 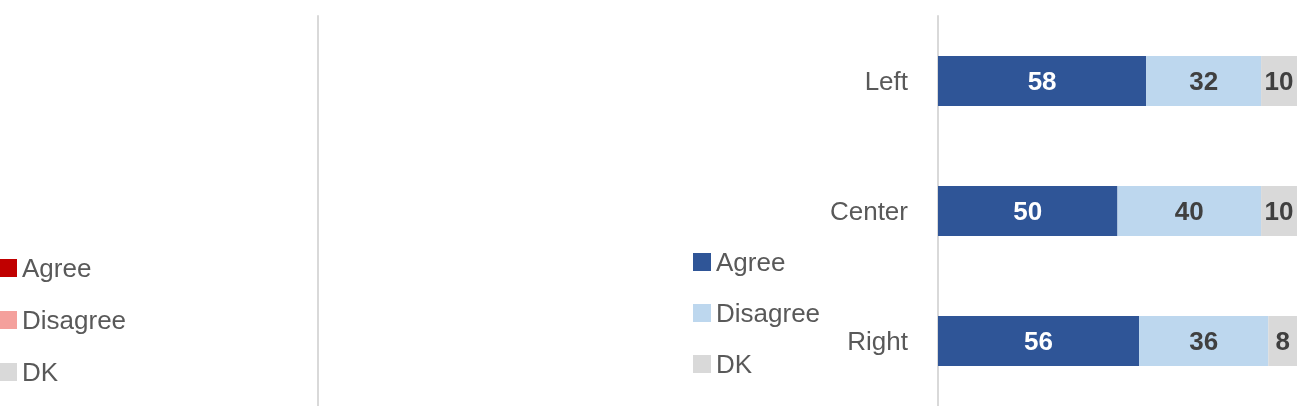 I want to click on data-label: 50, so click(x=1028, y=211).